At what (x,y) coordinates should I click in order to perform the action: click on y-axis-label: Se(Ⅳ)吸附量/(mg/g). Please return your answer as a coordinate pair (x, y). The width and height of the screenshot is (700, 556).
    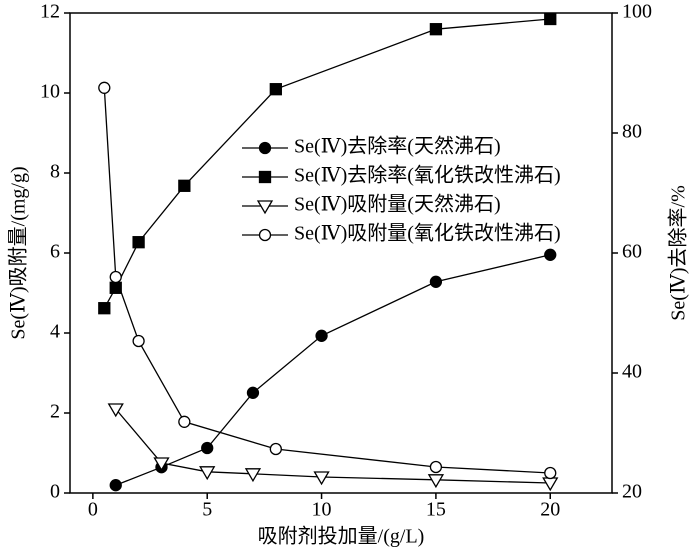
    Looking at the image, I should click on (18, 252).